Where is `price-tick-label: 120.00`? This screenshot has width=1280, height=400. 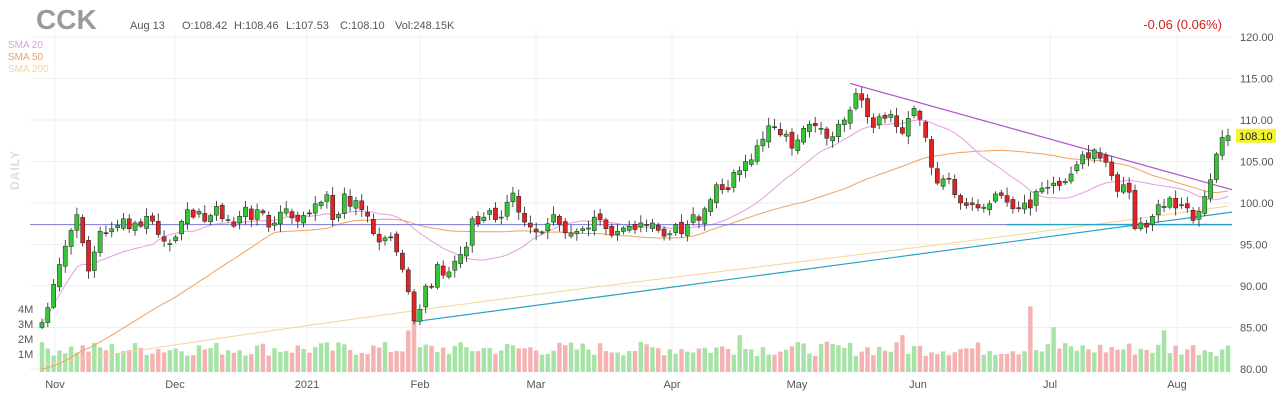
price-tick-label: 120.00 is located at coordinates (1257, 38).